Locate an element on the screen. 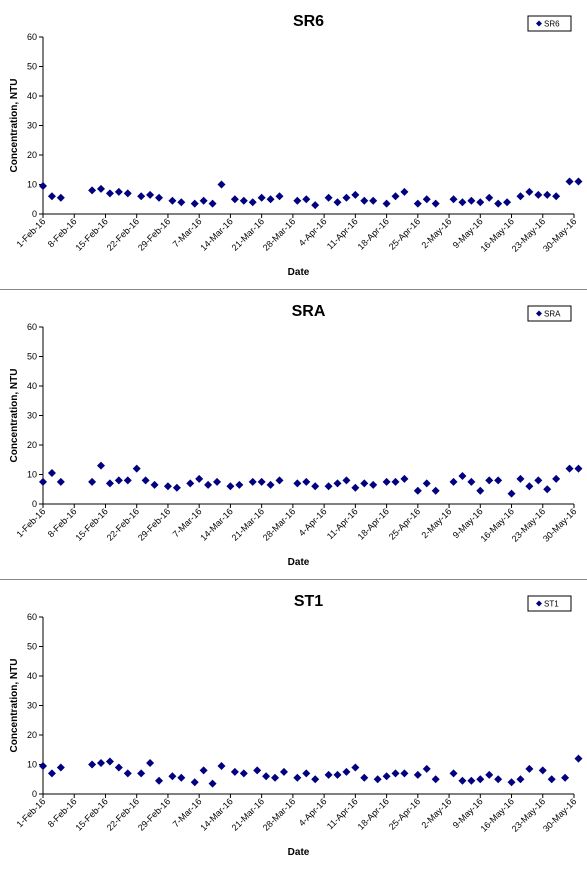 Image resolution: width=587 pixels, height=869 pixels. chart-title: SRA is located at coordinates (309, 311).